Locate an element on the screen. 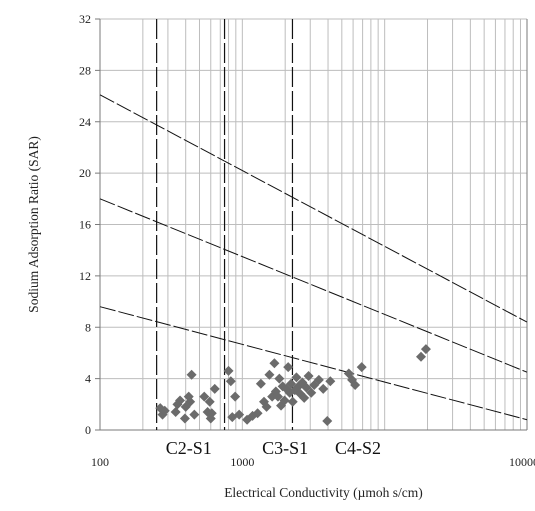 The height and width of the screenshot is (511, 535). y-tick-label: 16 is located at coordinates (85, 225).